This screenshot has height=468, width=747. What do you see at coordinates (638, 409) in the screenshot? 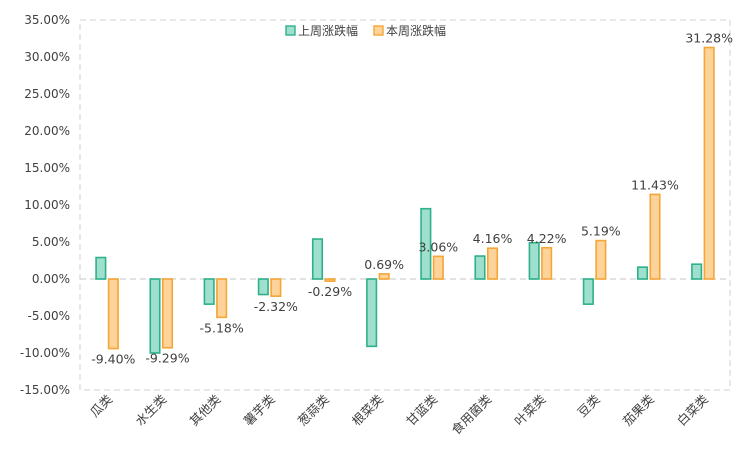
I see `x-category-label: 茄果类` at bounding box center [638, 409].